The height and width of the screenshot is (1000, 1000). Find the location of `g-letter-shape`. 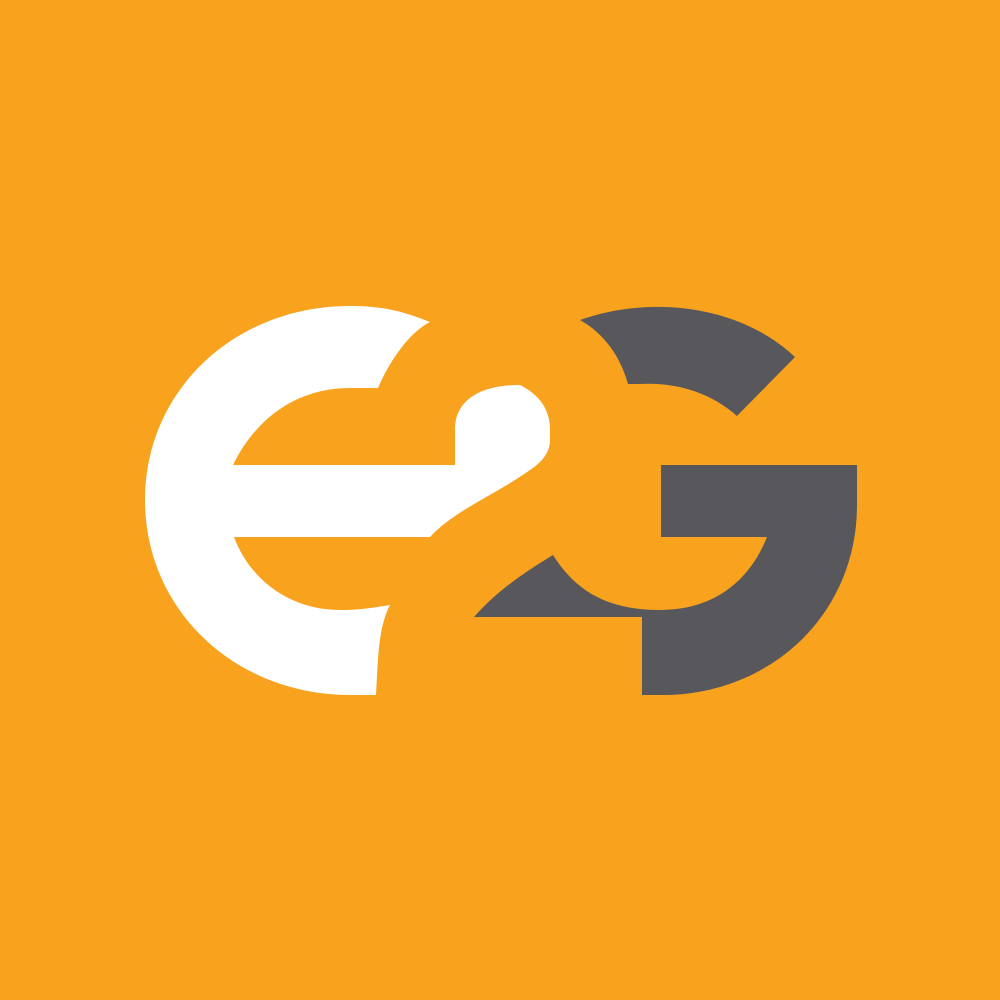

g-letter-shape is located at coordinates (665, 500).